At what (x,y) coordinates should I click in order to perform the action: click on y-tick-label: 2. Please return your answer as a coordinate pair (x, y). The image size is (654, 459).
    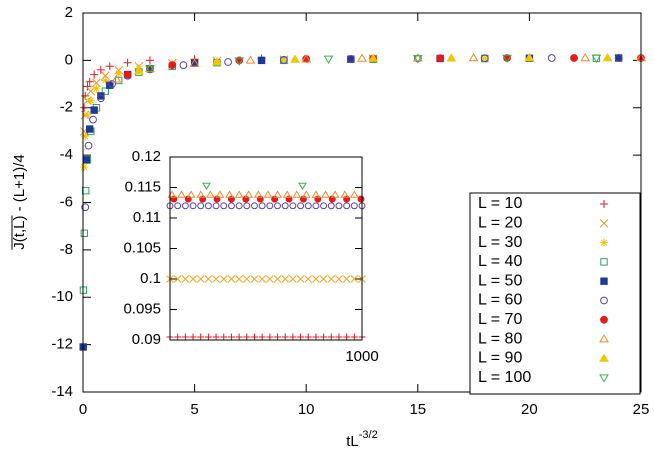
    Looking at the image, I should click on (69, 12).